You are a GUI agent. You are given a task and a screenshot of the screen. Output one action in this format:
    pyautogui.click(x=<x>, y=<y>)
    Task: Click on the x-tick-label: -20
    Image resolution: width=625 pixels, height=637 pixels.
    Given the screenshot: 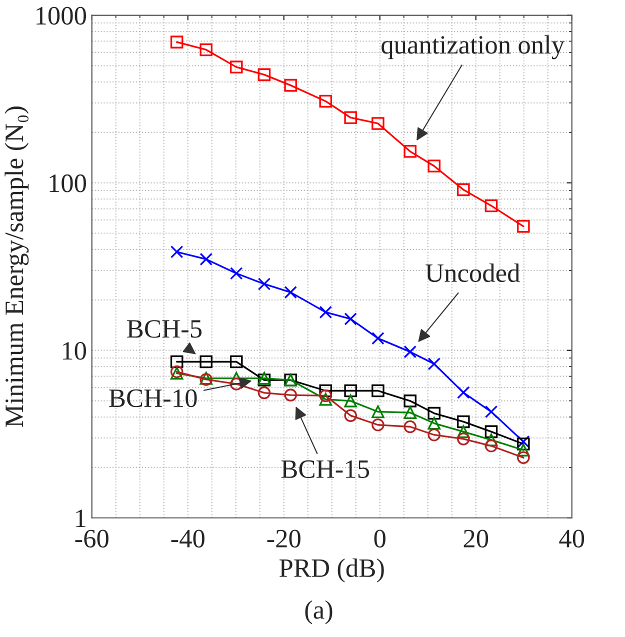 What is the action you would take?
    pyautogui.click(x=283, y=539)
    